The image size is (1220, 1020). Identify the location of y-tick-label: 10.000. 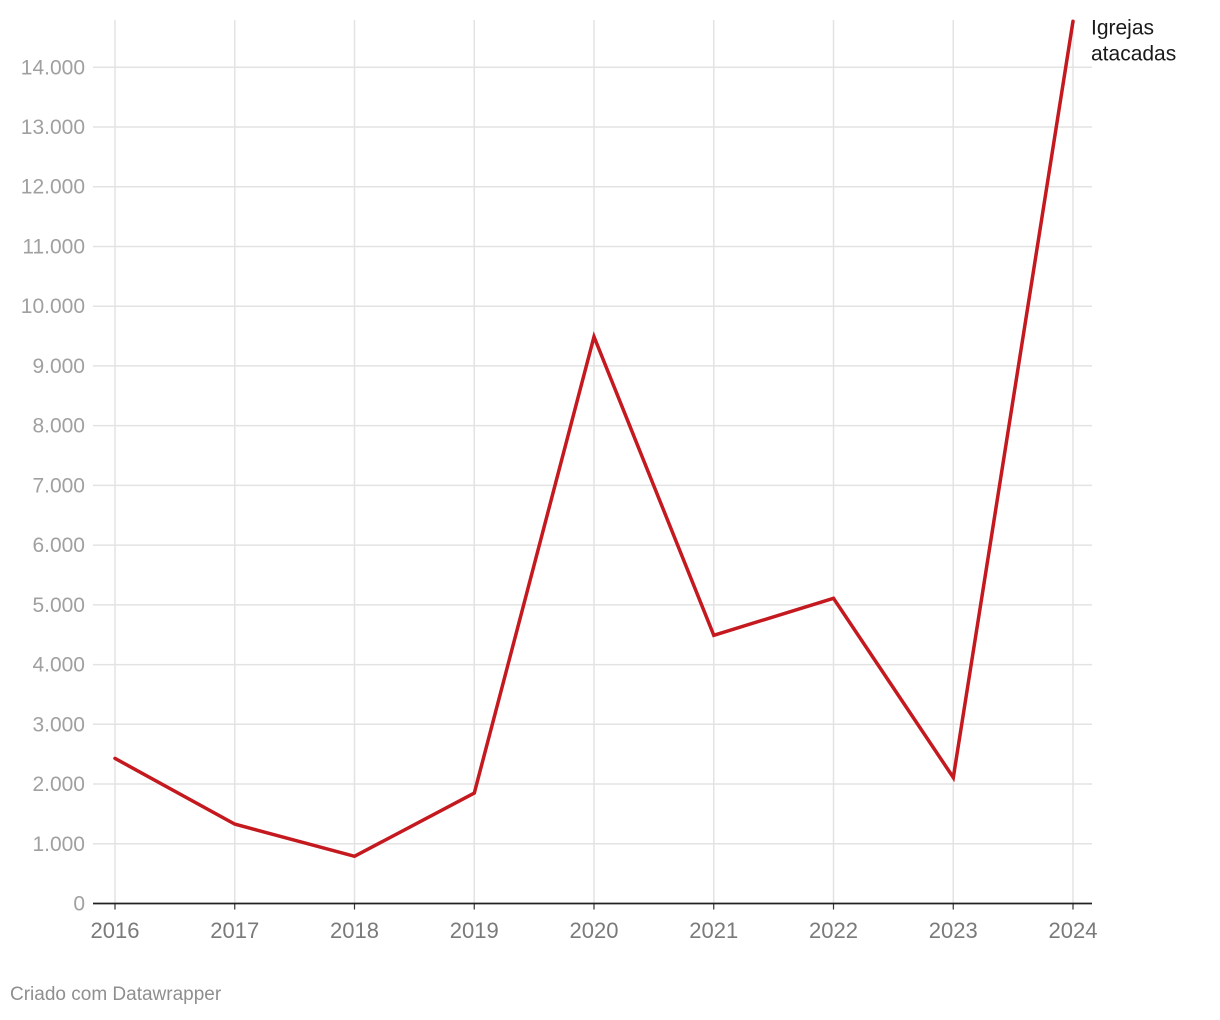
(53, 306).